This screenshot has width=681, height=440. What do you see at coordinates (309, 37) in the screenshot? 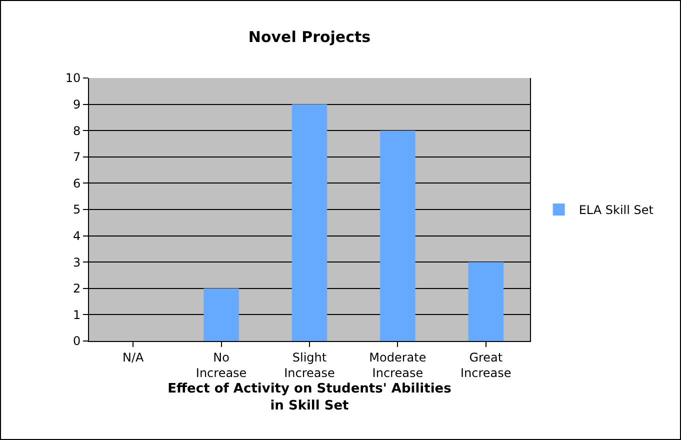
I see `chart-title: Novel Projects` at bounding box center [309, 37].